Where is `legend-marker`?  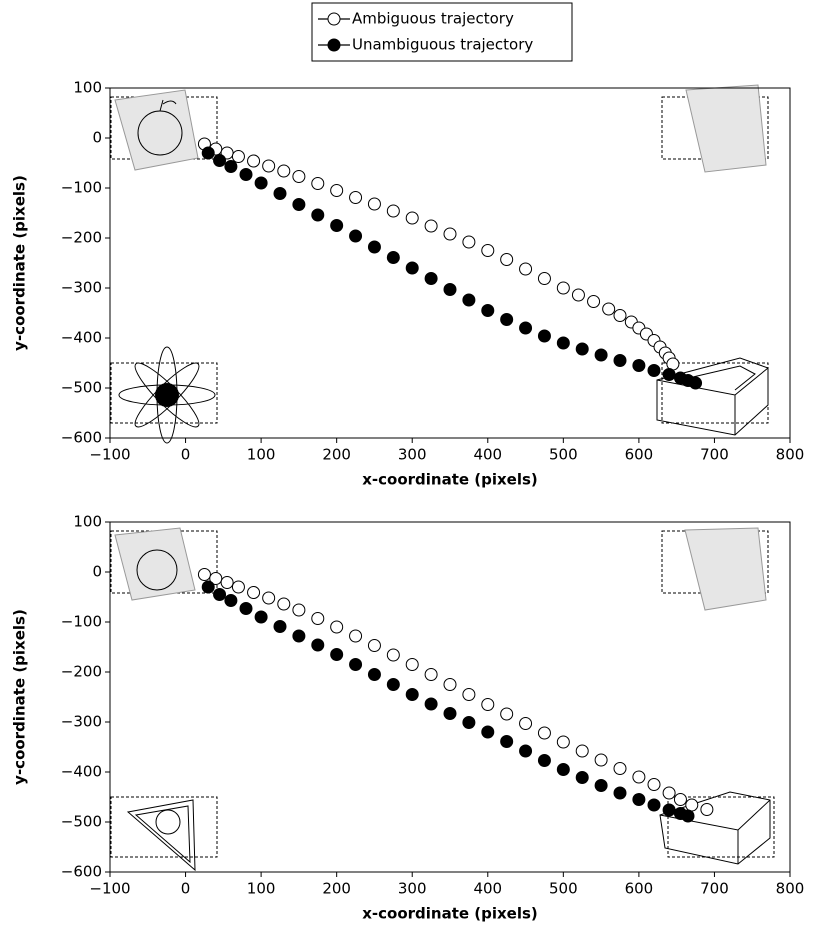
legend-marker is located at coordinates (334, 45).